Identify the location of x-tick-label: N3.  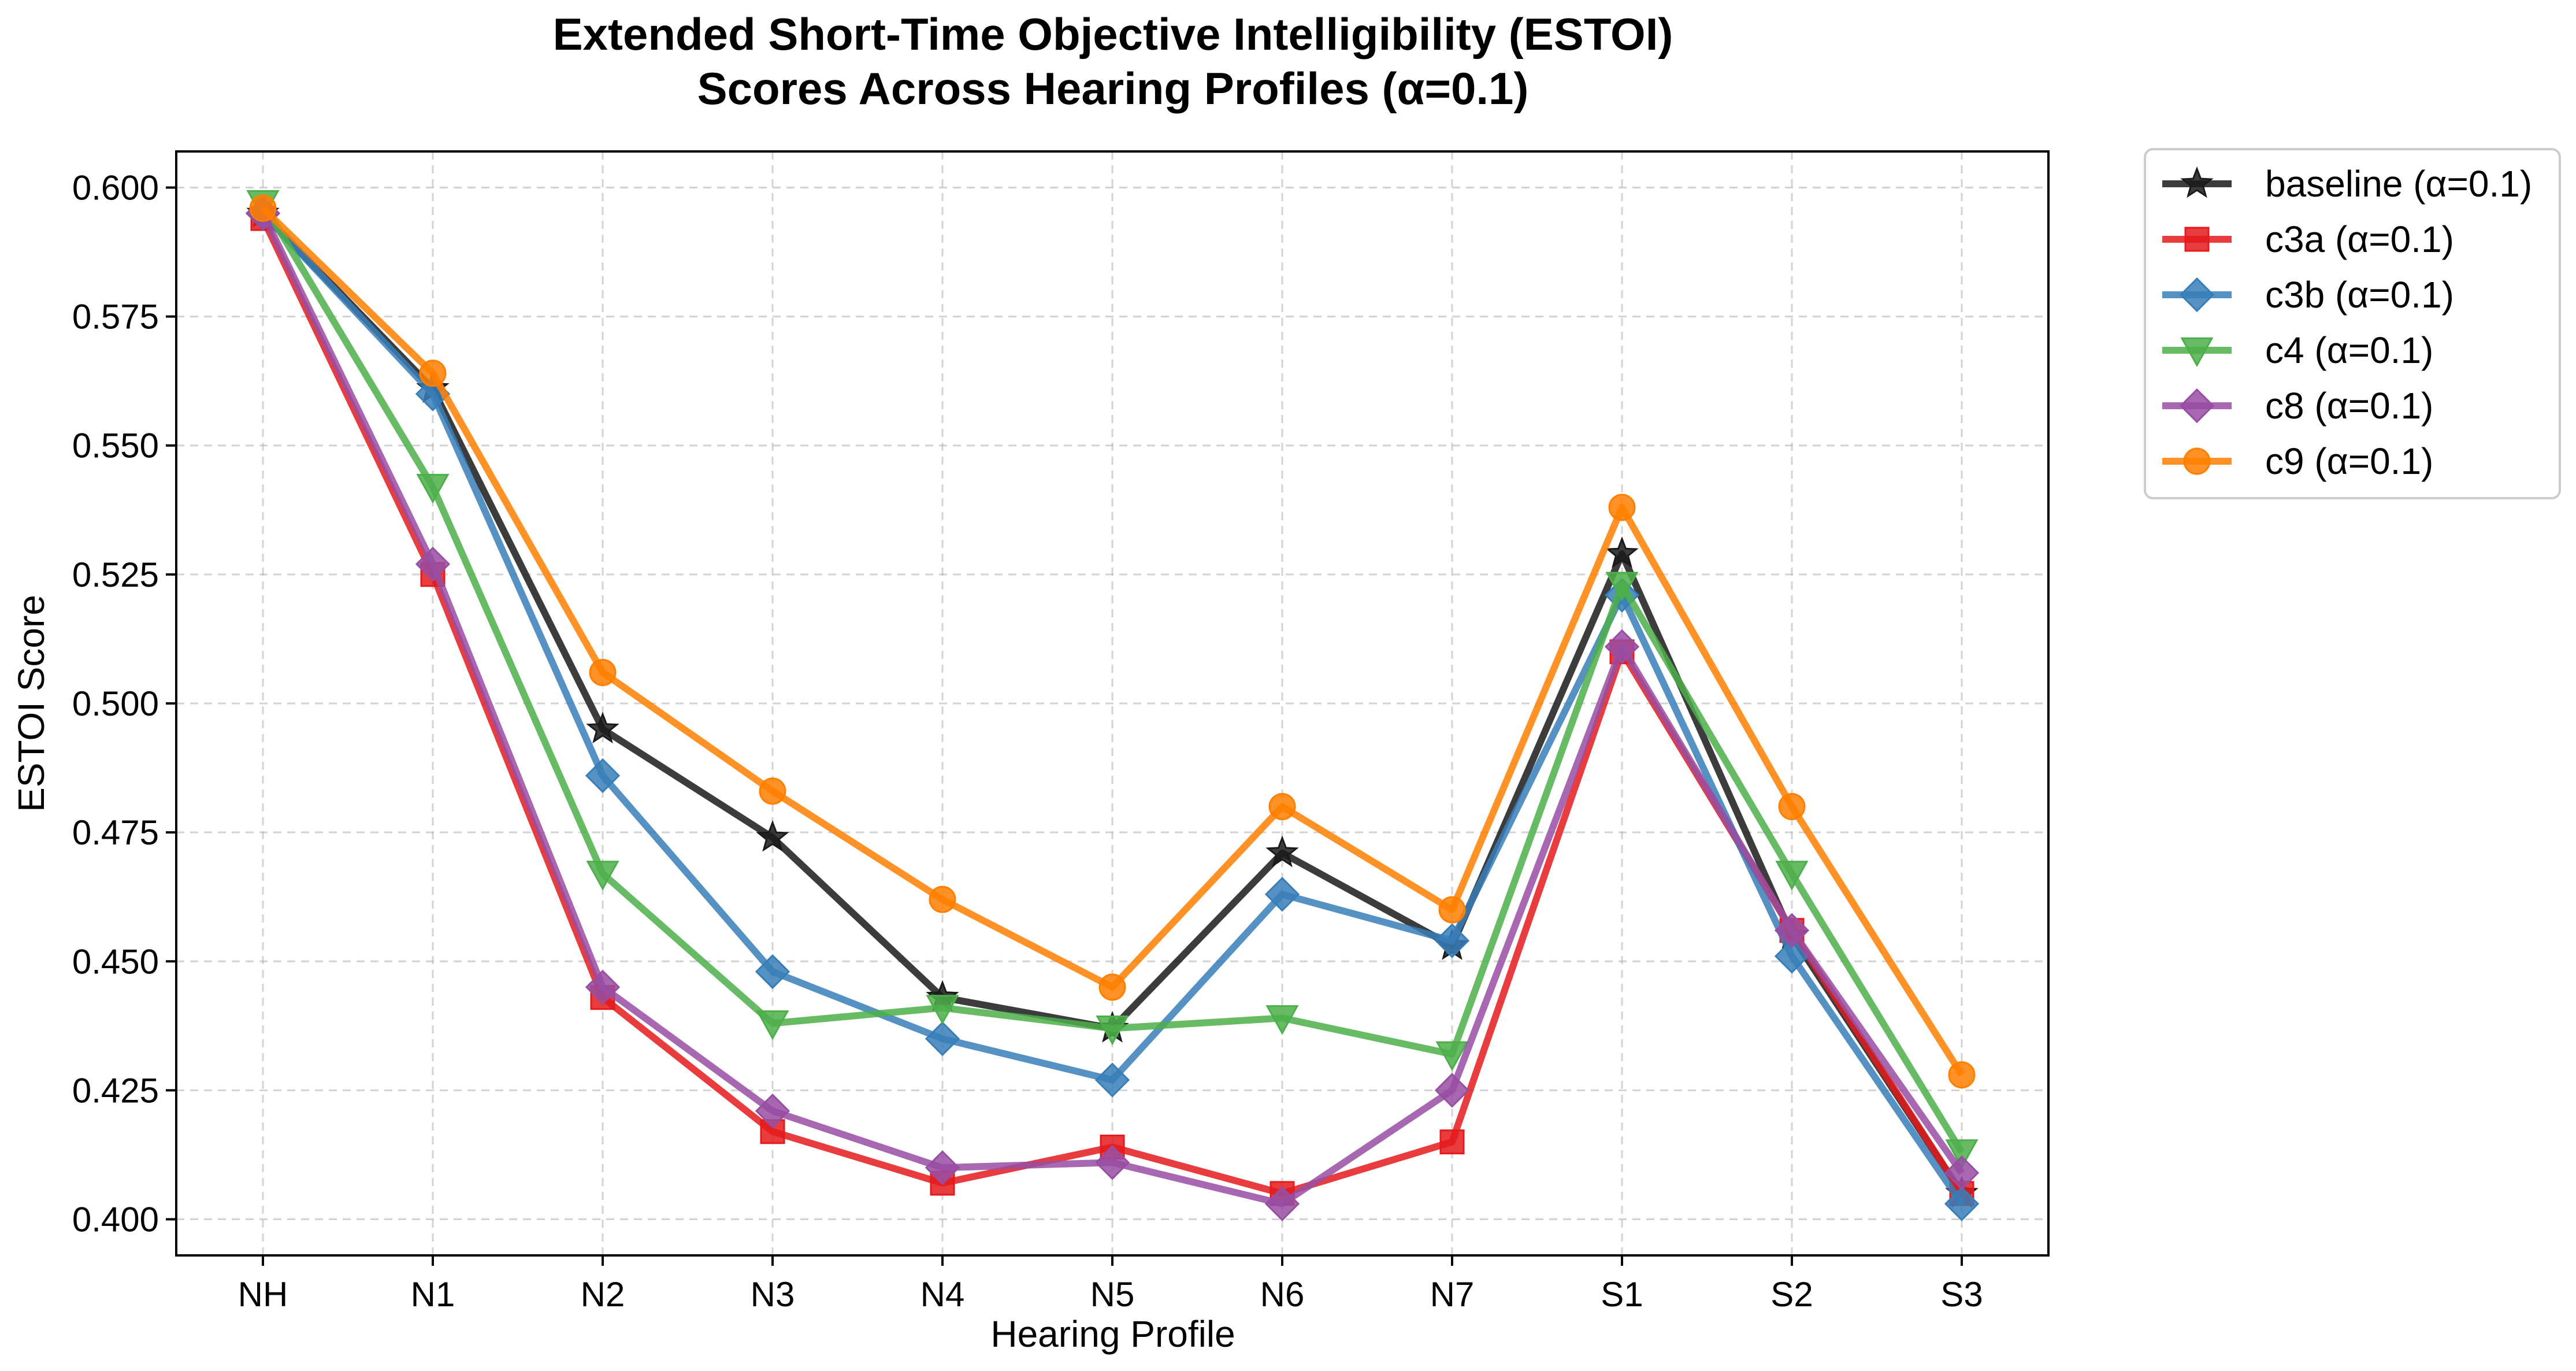
(773, 1294).